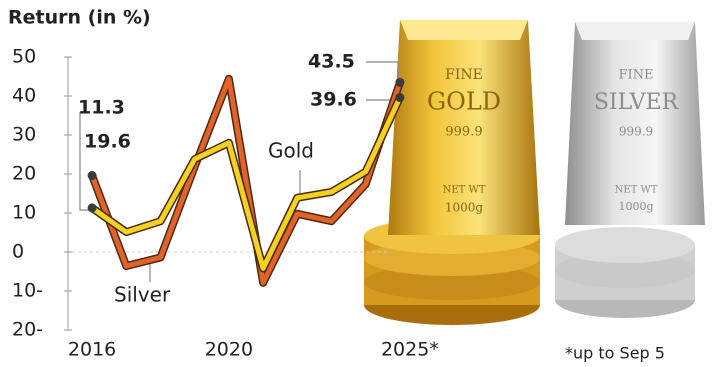 Image resolution: width=715 pixels, height=367 pixels. Describe the element at coordinates (92, 350) in the screenshot. I see `x-tick-label: 2016` at that location.